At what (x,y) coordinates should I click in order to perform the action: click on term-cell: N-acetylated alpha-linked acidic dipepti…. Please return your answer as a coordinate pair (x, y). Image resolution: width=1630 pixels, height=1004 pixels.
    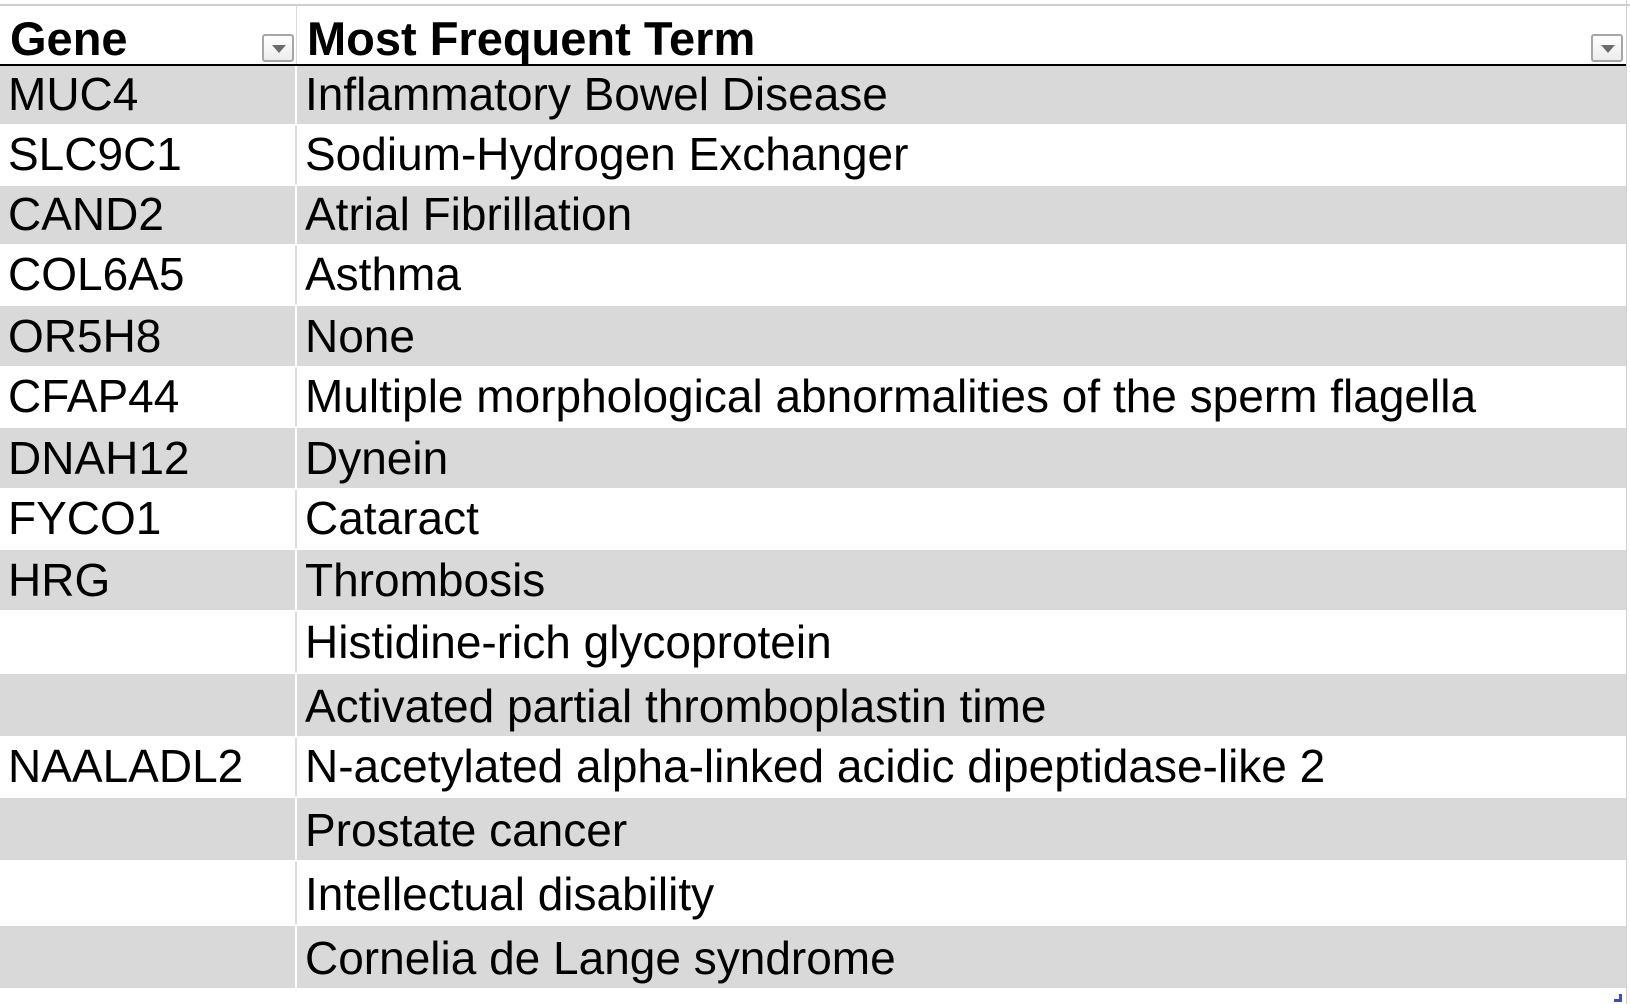
    Looking at the image, I should click on (961, 767).